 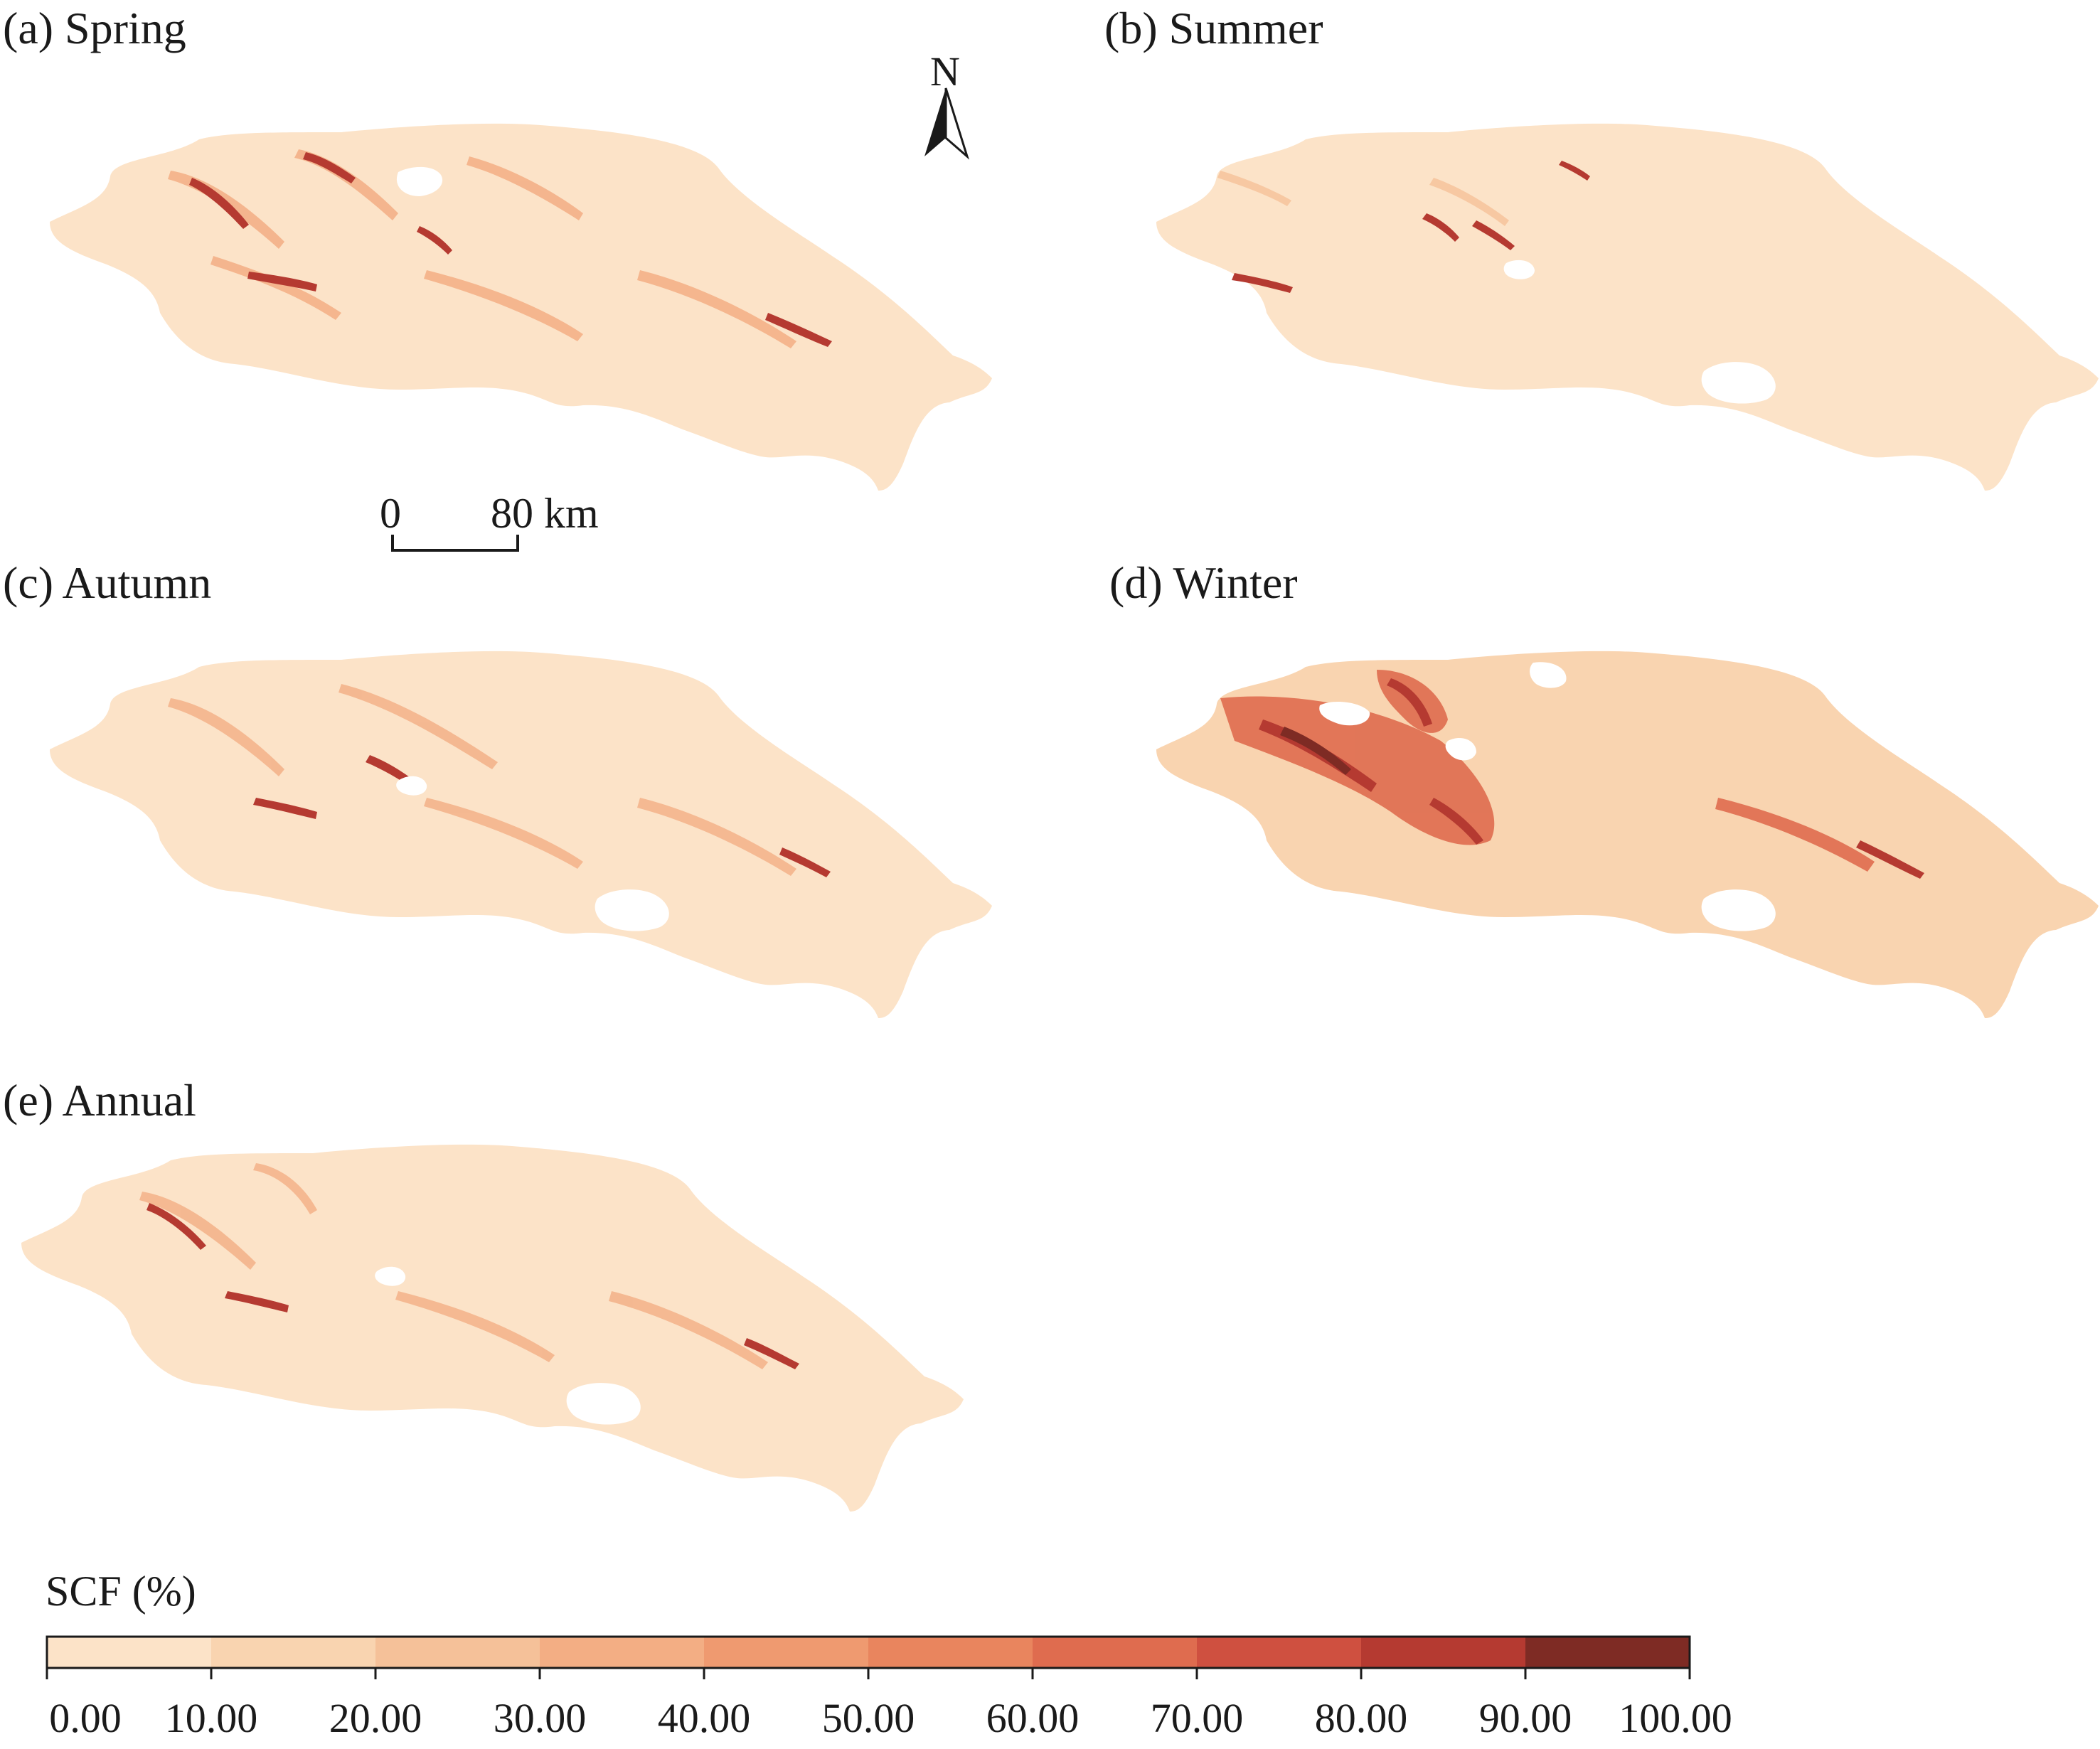 I want to click on legend-title: SCF (%), so click(x=121, y=1591).